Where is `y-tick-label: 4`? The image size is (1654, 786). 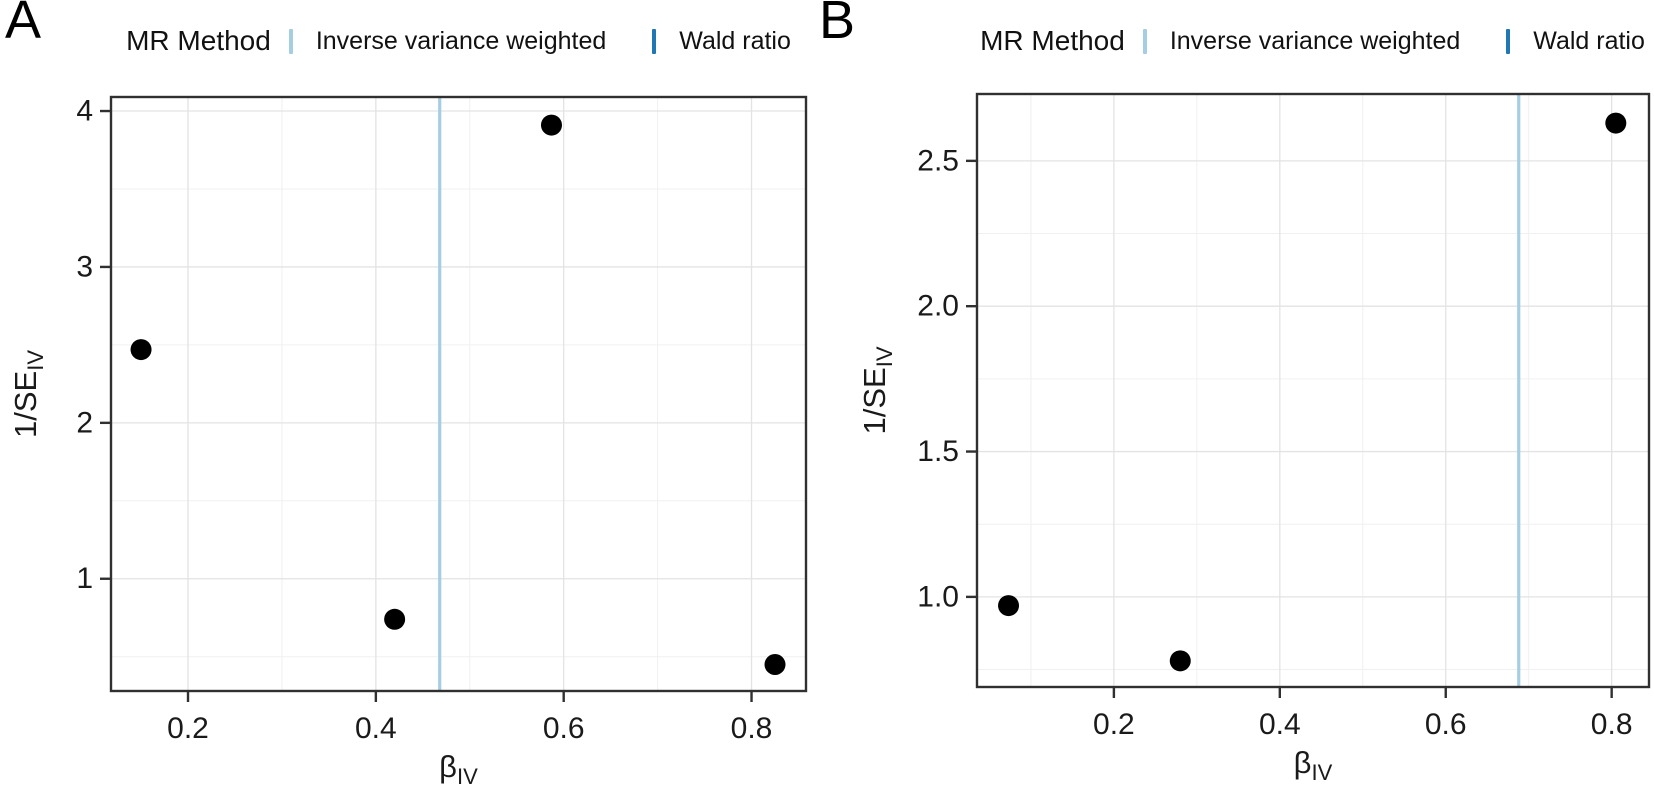 y-tick-label: 4 is located at coordinates (84, 111).